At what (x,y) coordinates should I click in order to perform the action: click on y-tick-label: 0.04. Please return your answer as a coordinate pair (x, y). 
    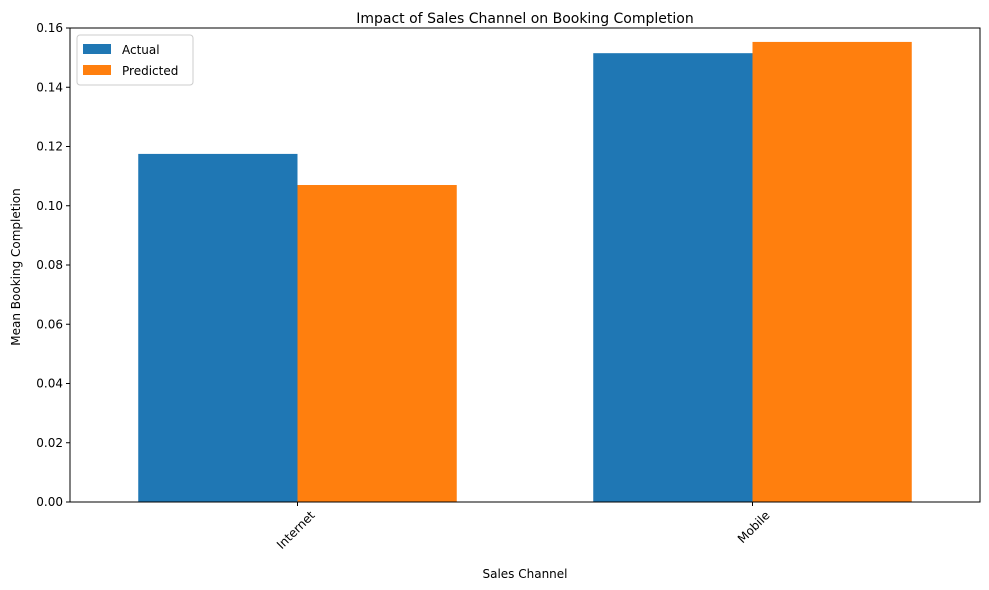
    Looking at the image, I should click on (49, 384).